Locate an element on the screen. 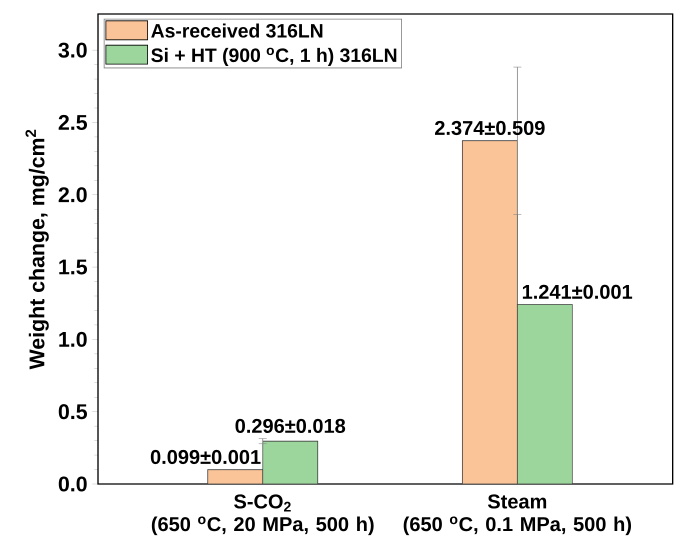 Image resolution: width=674 pixels, height=539 pixels. category-label: Steam (650 $^{o}$C, 0.1 MPa, 500 h) is located at coordinates (518, 515).